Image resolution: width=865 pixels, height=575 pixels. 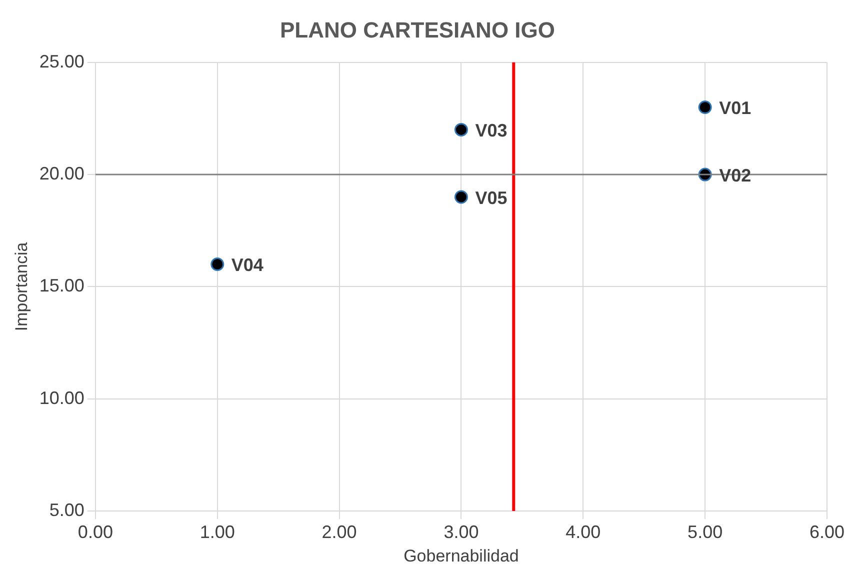 I want to click on x-tick-label: 2.00, so click(x=339, y=532).